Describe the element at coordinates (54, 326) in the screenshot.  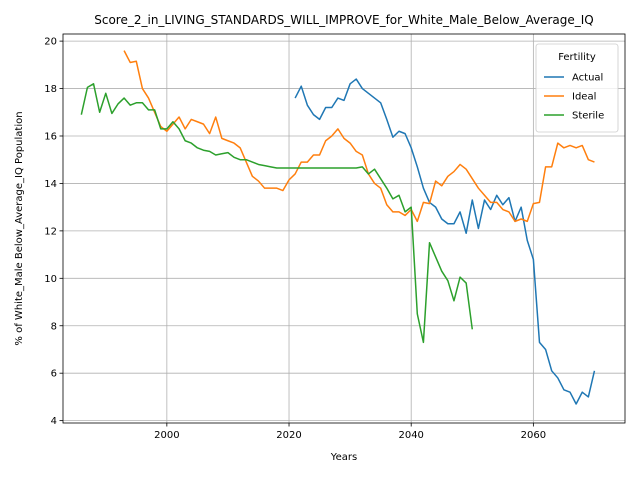
I see `y-tick-label: 8` at that location.